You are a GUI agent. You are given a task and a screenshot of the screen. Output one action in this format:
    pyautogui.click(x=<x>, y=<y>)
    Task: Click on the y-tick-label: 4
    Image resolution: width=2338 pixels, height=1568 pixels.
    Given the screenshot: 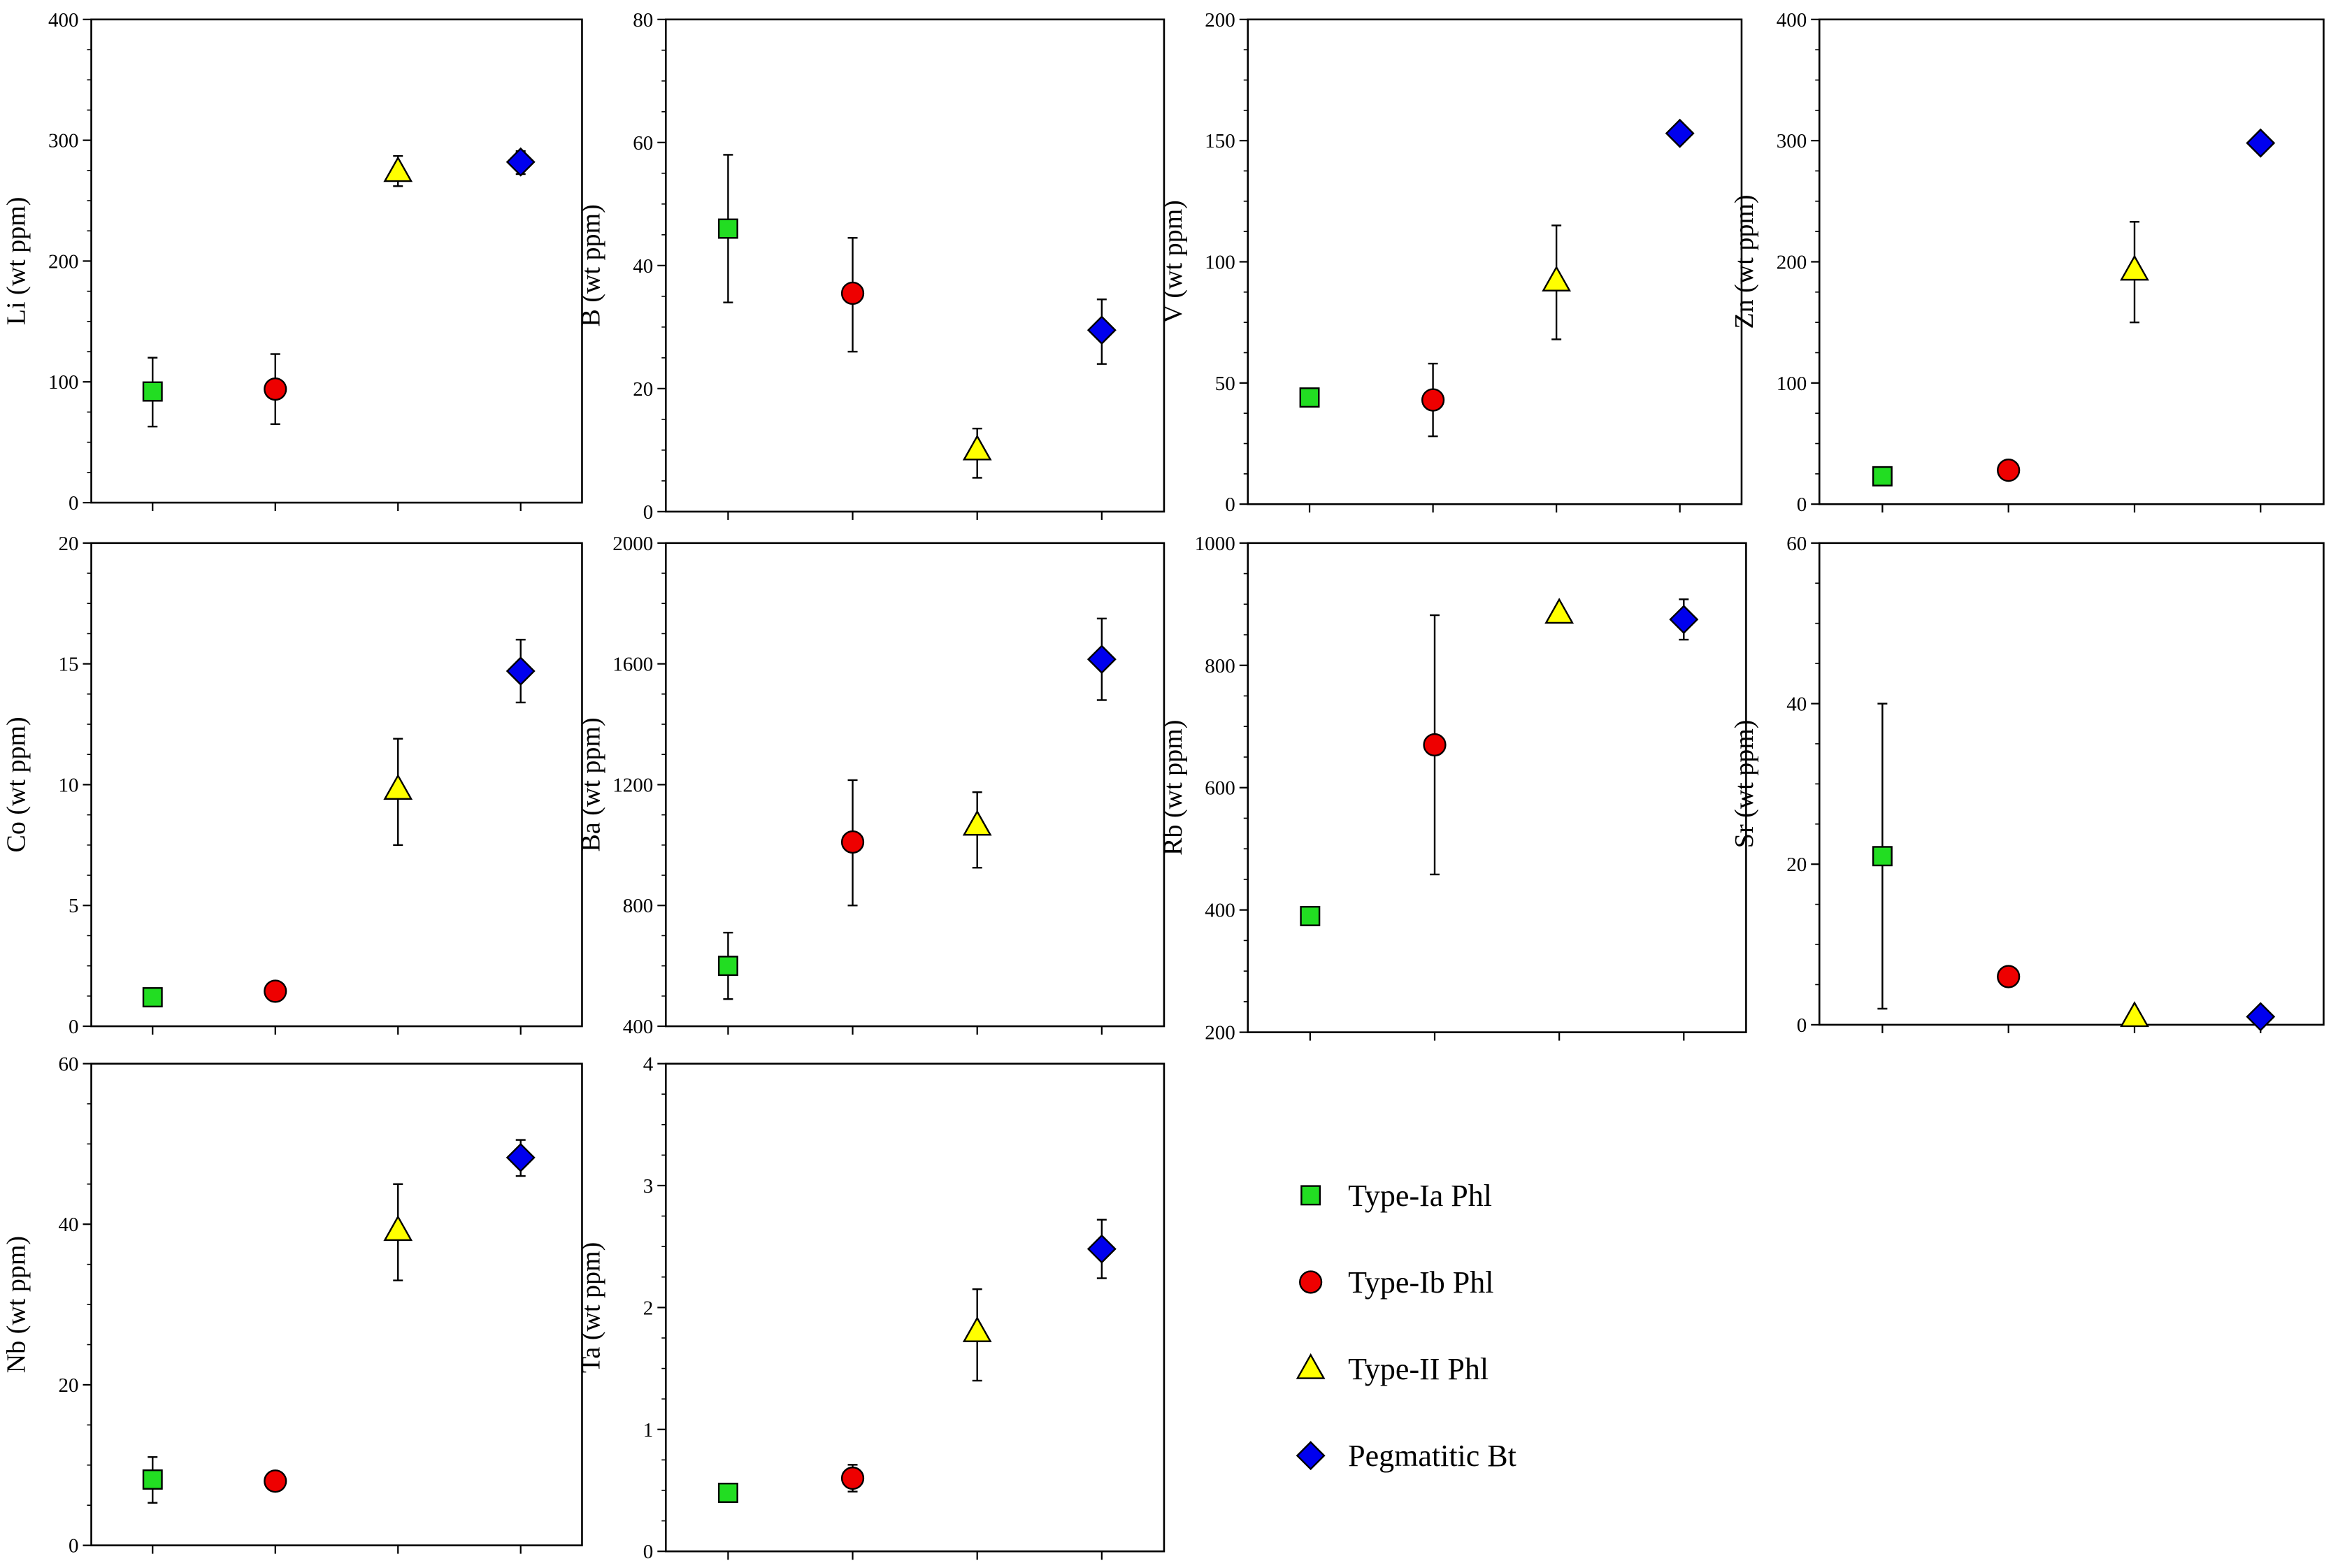 What is the action you would take?
    pyautogui.click(x=648, y=1064)
    